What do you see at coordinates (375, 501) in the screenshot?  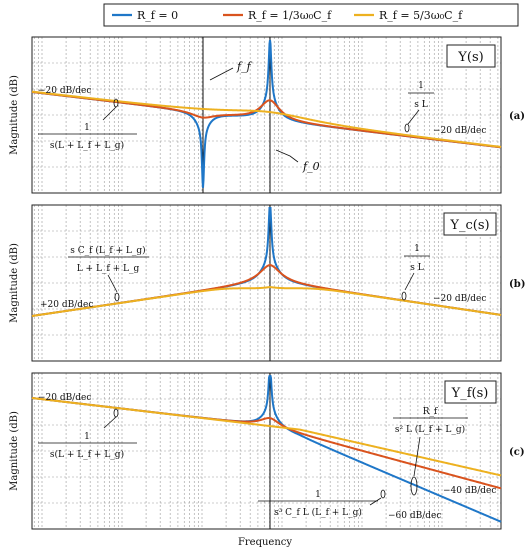 I see `panel-c-leader-low` at bounding box center [375, 501].